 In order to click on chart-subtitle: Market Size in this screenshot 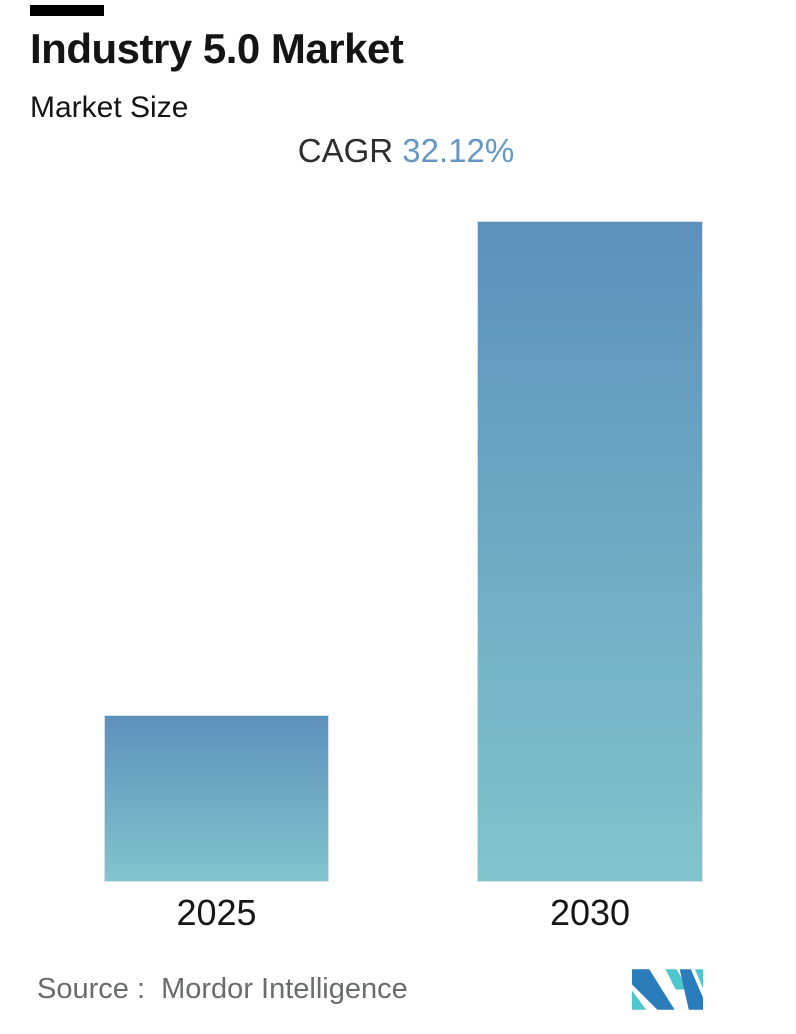, I will do `click(109, 107)`.